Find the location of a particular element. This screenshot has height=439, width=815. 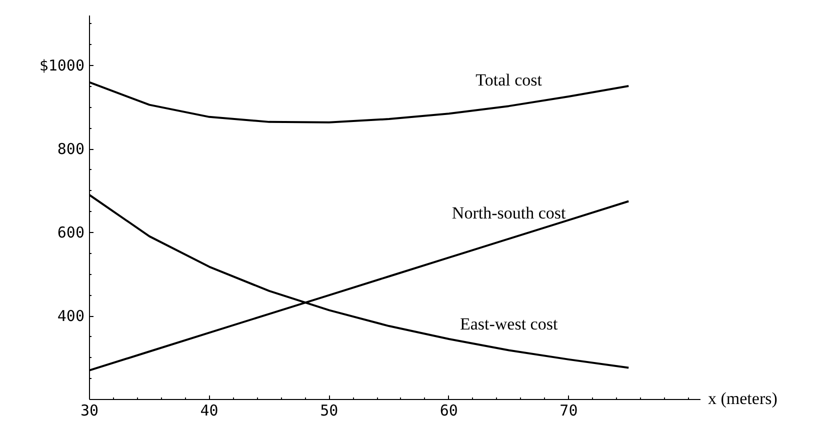

series-label: Total cost is located at coordinates (509, 80).